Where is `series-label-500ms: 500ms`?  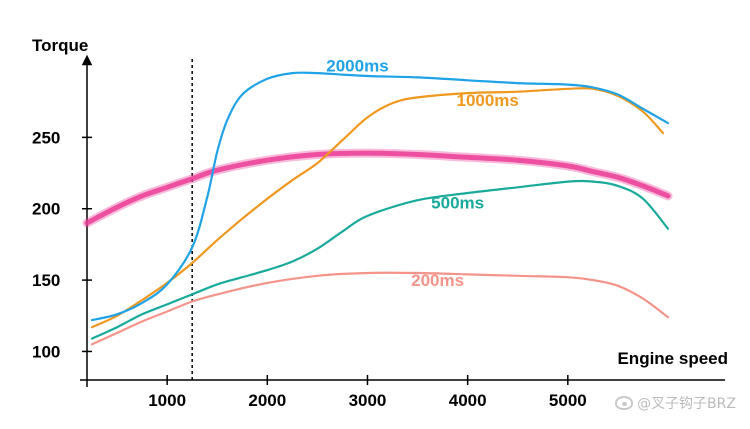 series-label-500ms: 500ms is located at coordinates (457, 203).